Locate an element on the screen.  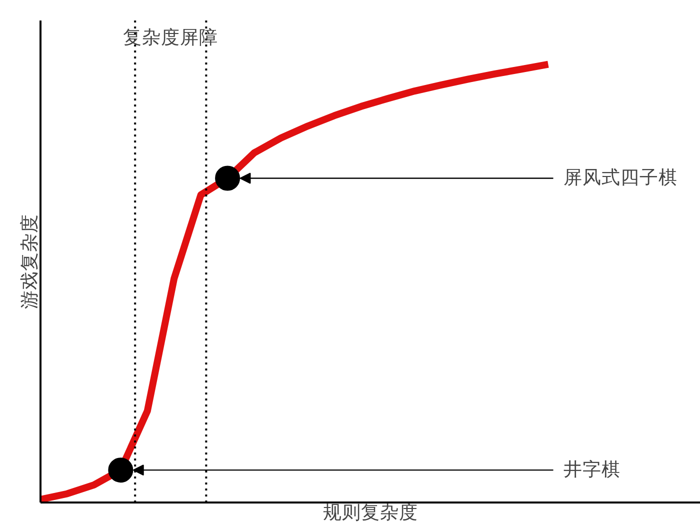
x-axis-title: 规则复杂度 is located at coordinates (370, 513).